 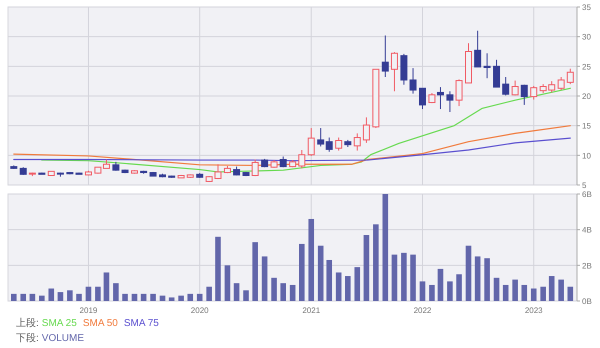 What do you see at coordinates (423, 310) in the screenshot?
I see `x-tick-label: 2022` at bounding box center [423, 310].